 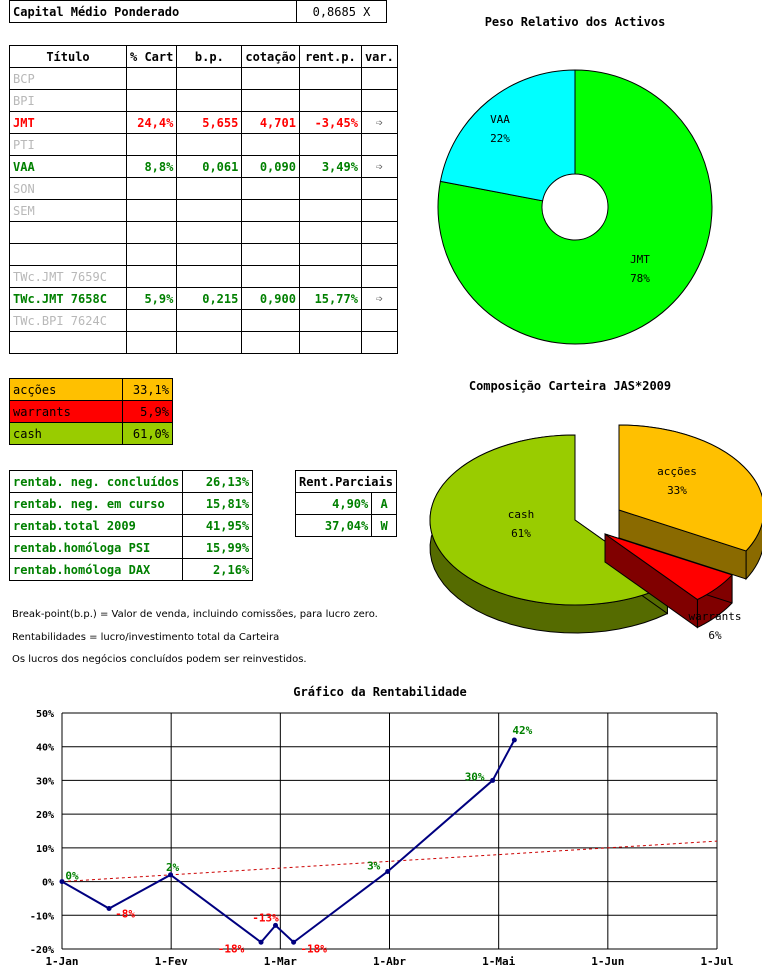 What do you see at coordinates (475, 776) in the screenshot?
I see `data-label: 30%` at bounding box center [475, 776].